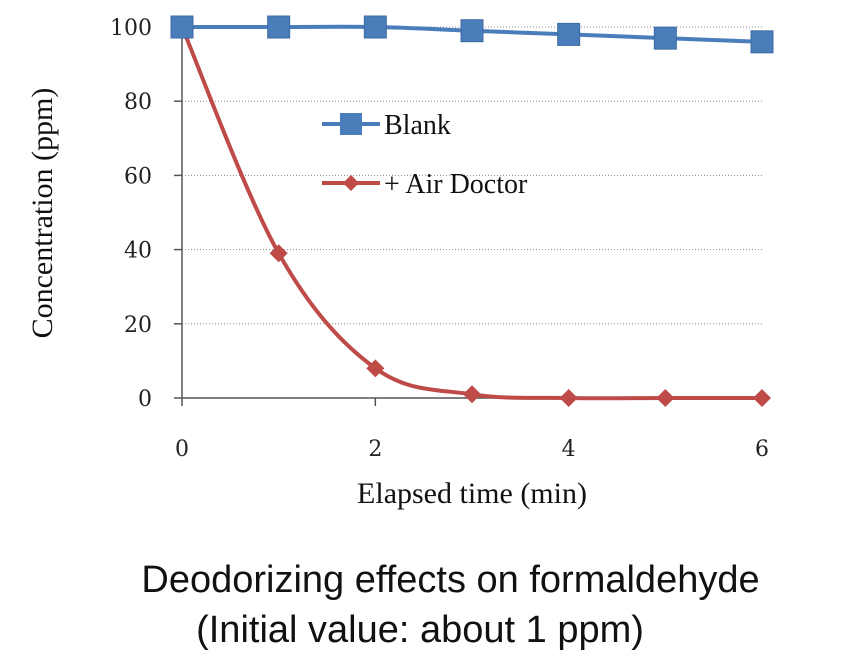 The image size is (849, 668). Describe the element at coordinates (182, 449) in the screenshot. I see `x-tick-label: 0` at that location.